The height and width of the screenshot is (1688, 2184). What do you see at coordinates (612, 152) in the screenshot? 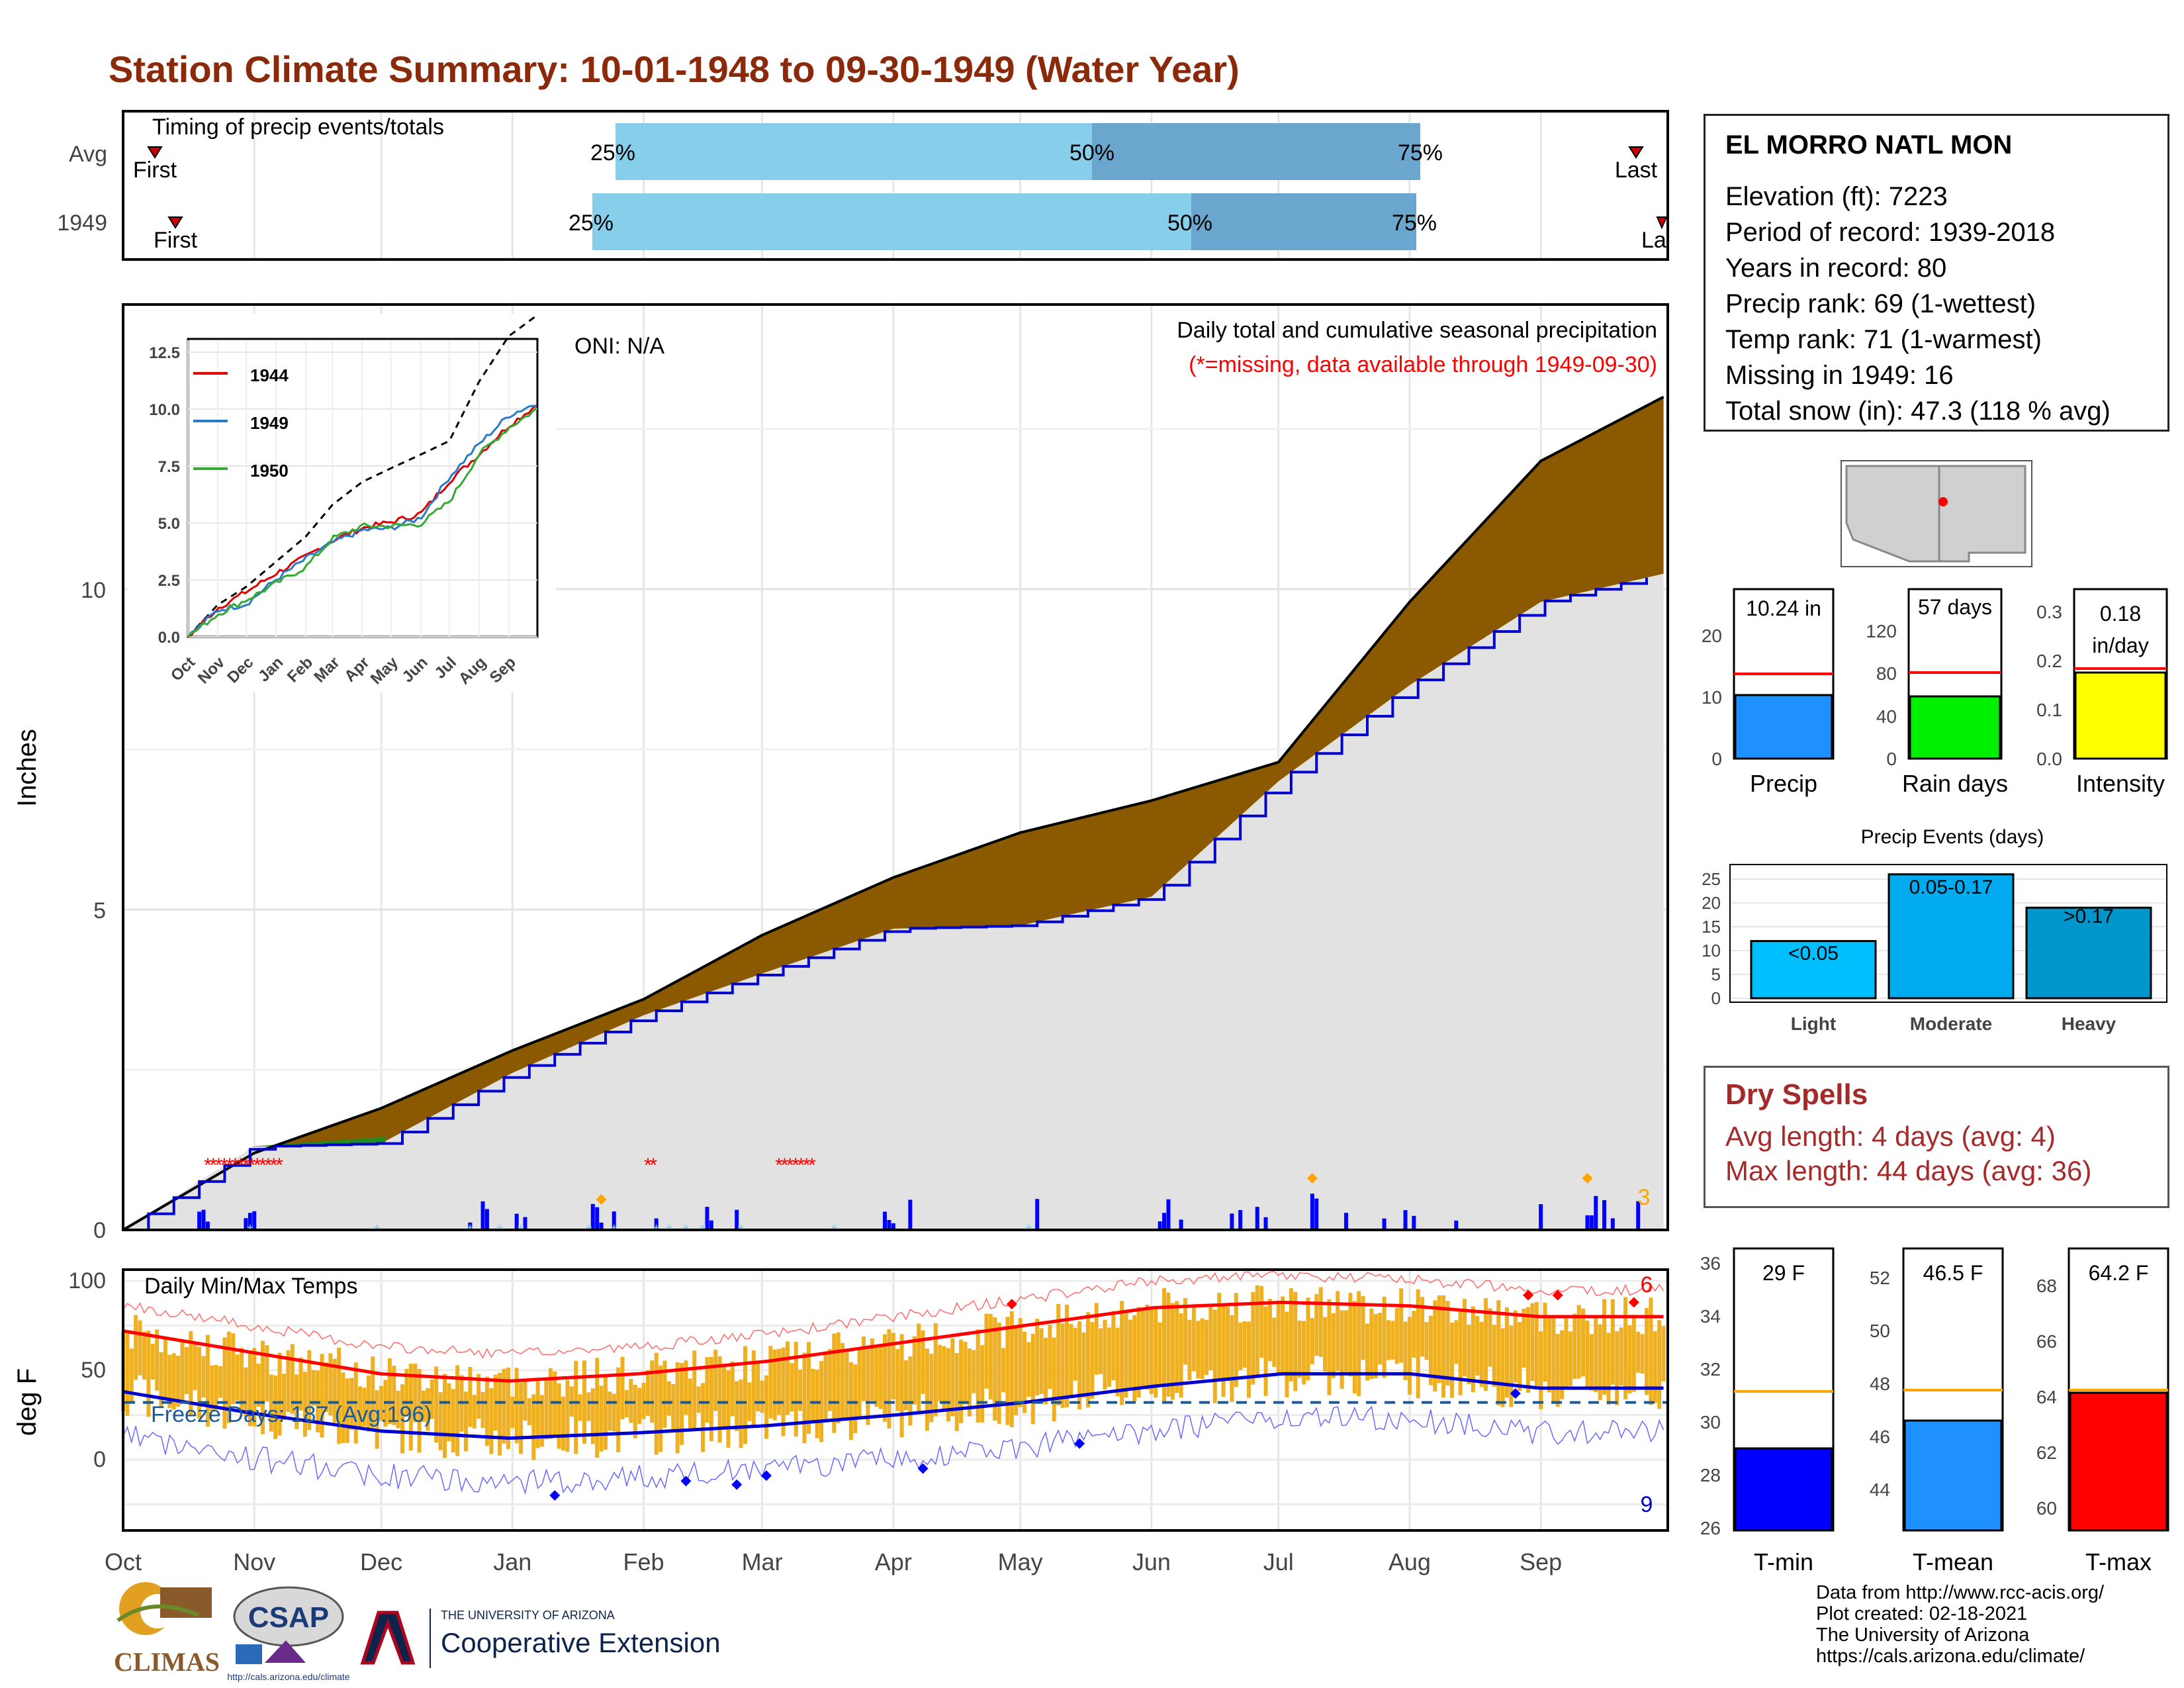
I see `timing-avg-p25: 25%` at bounding box center [612, 152].